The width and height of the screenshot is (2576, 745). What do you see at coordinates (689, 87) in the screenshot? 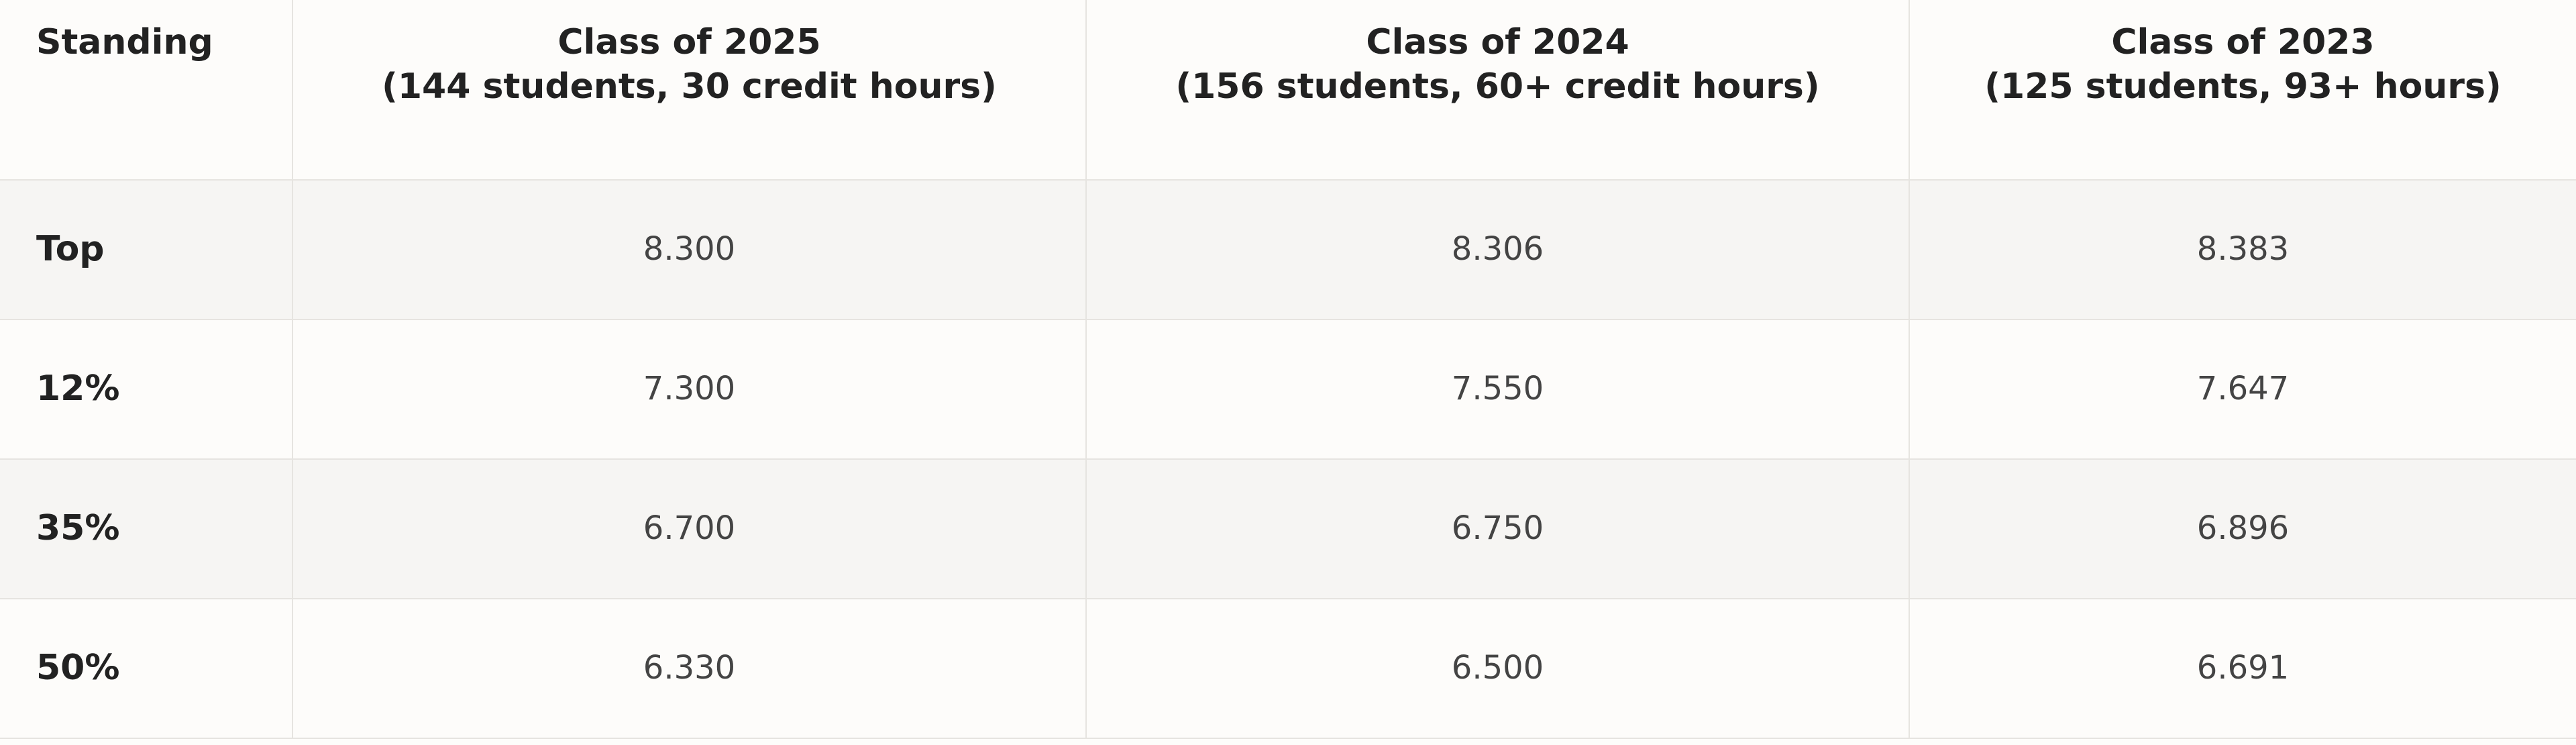
I see `column-subtitle: (144 students, 30 credit hours)` at bounding box center [689, 87].